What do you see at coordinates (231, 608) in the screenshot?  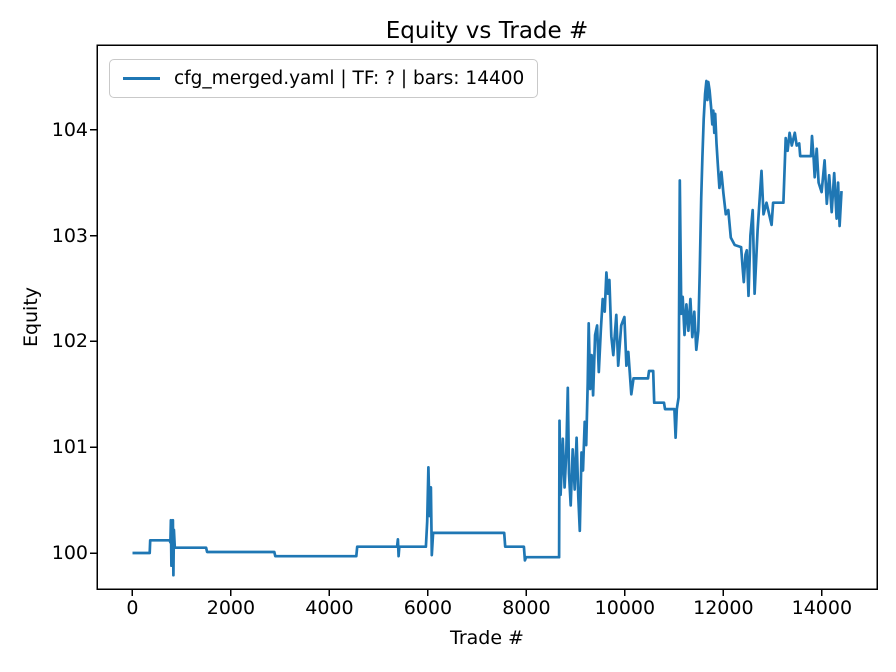 I see `x-tick-label: 2000` at bounding box center [231, 608].